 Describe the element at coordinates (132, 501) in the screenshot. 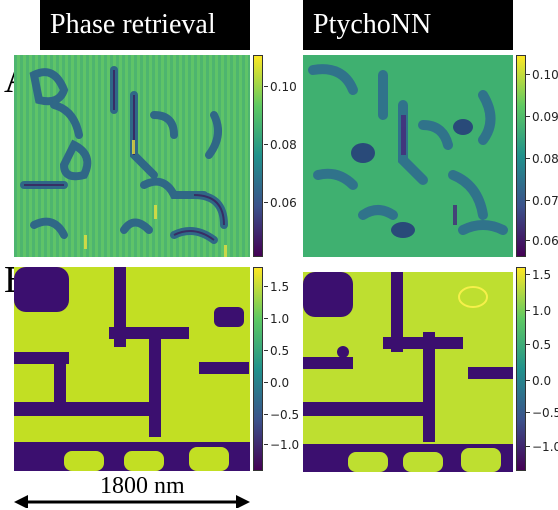

I see `scale-bar-arrow` at that location.